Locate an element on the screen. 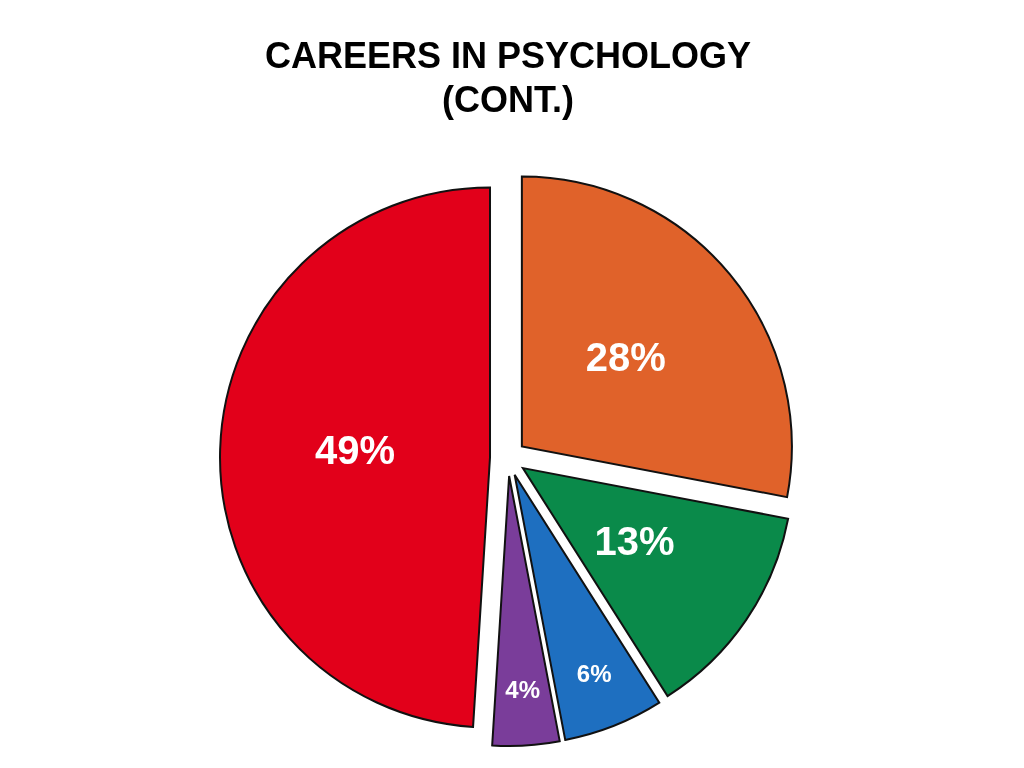 The height and width of the screenshot is (768, 1024). data-label: 49% is located at coordinates (355, 449).